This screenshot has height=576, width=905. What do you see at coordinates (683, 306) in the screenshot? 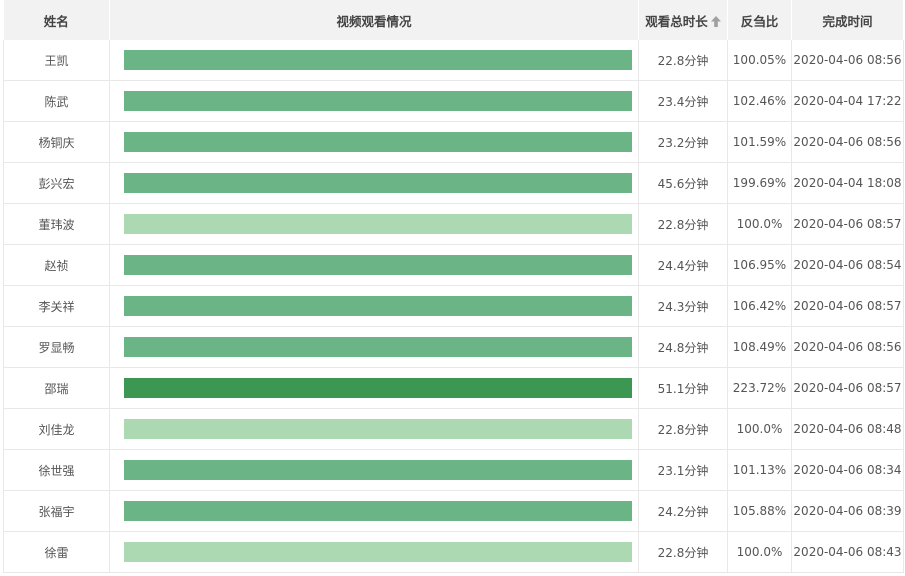
I see `duration-value: 24.3分钟` at bounding box center [683, 306].